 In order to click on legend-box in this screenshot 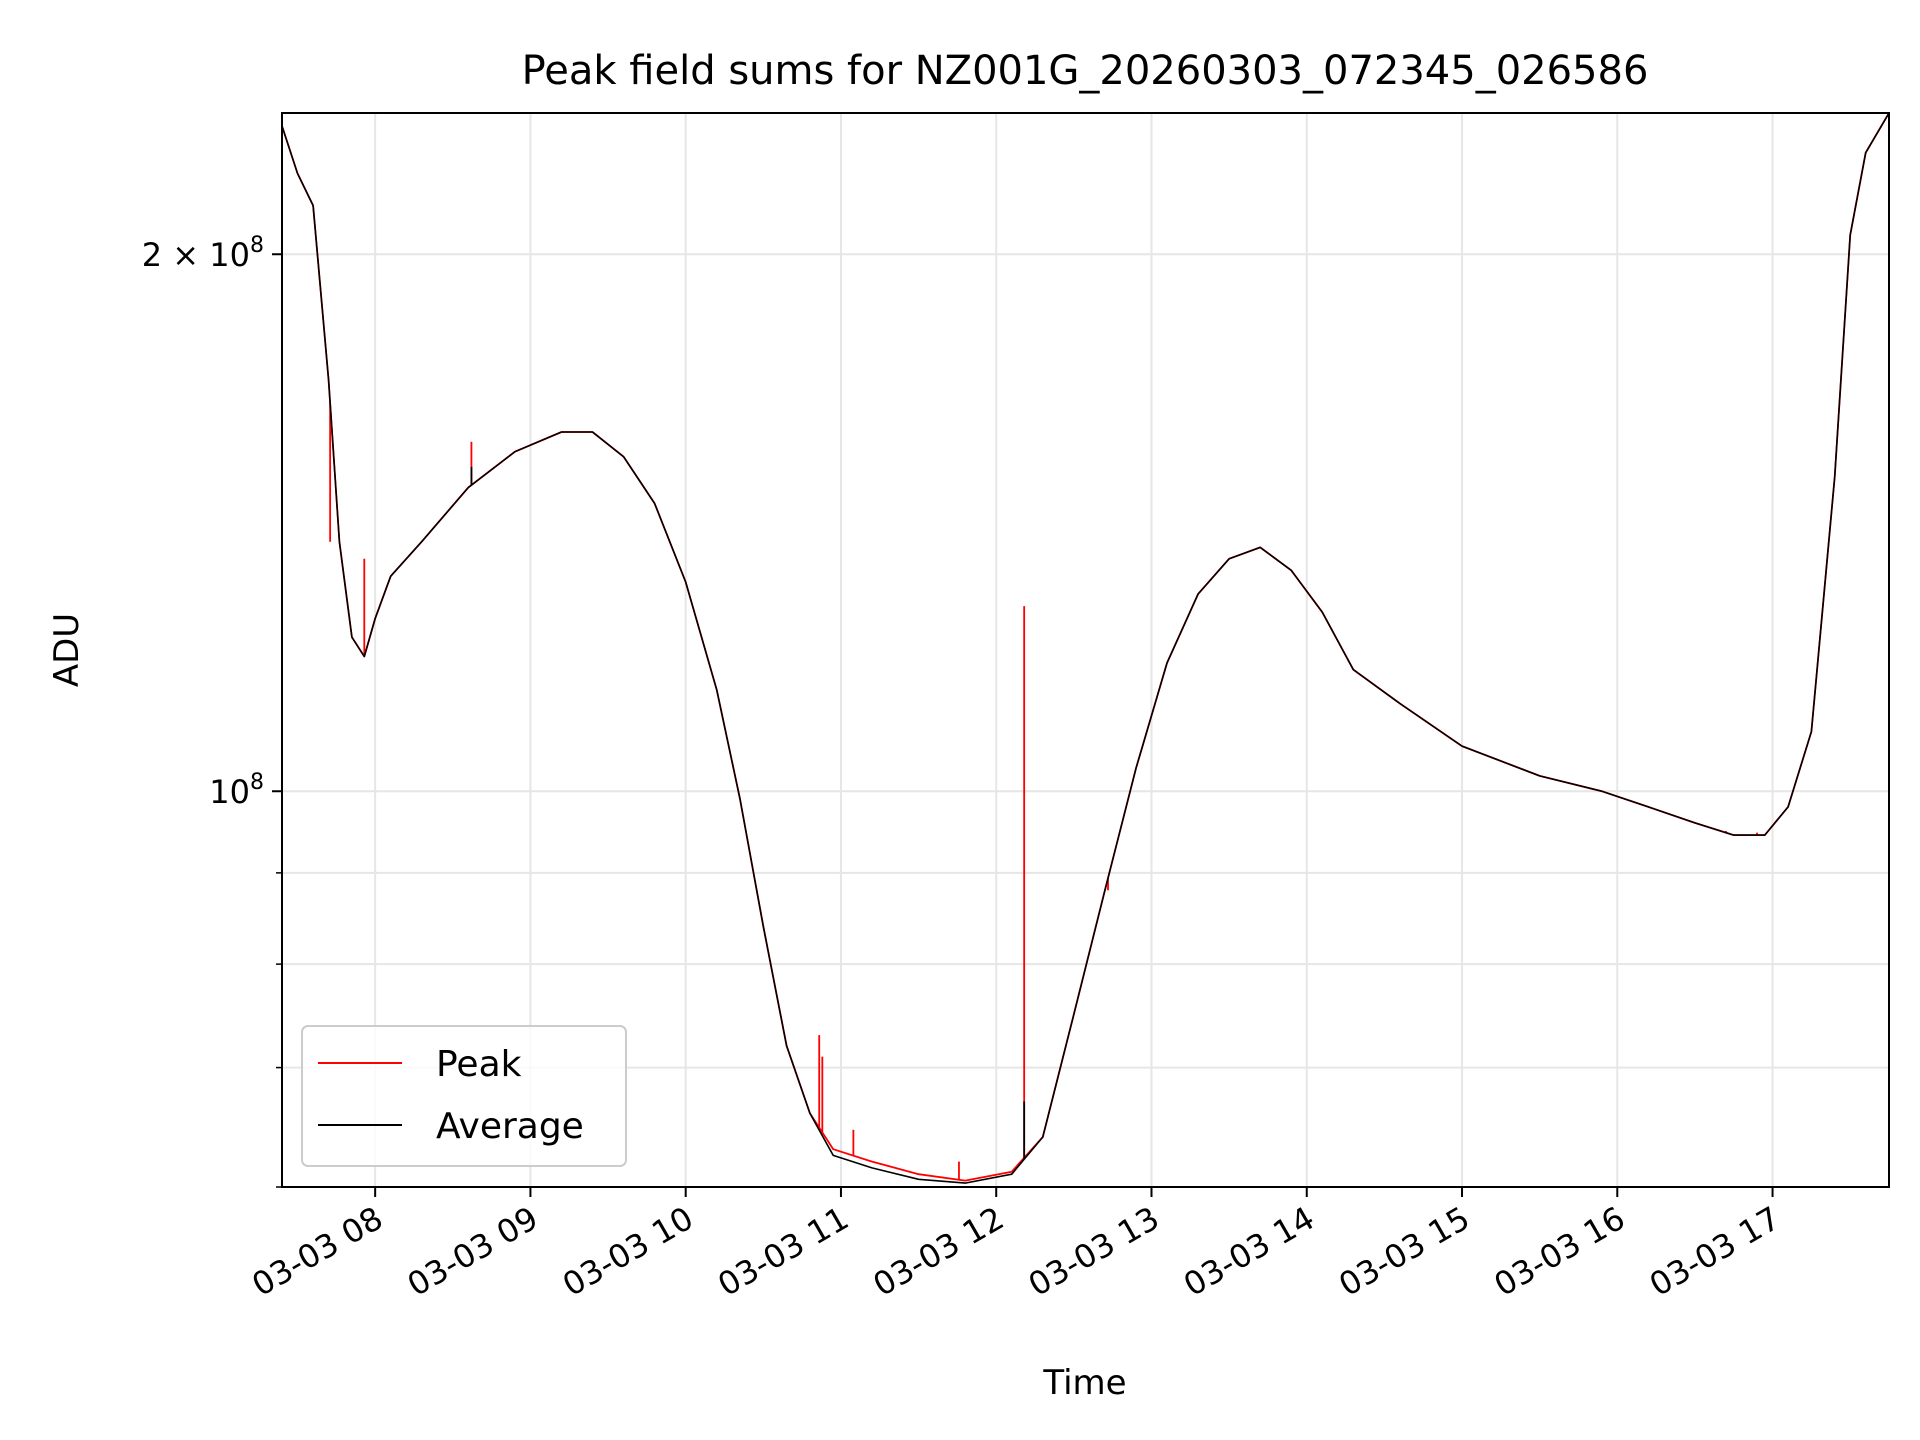, I will do `click(464, 1096)`.